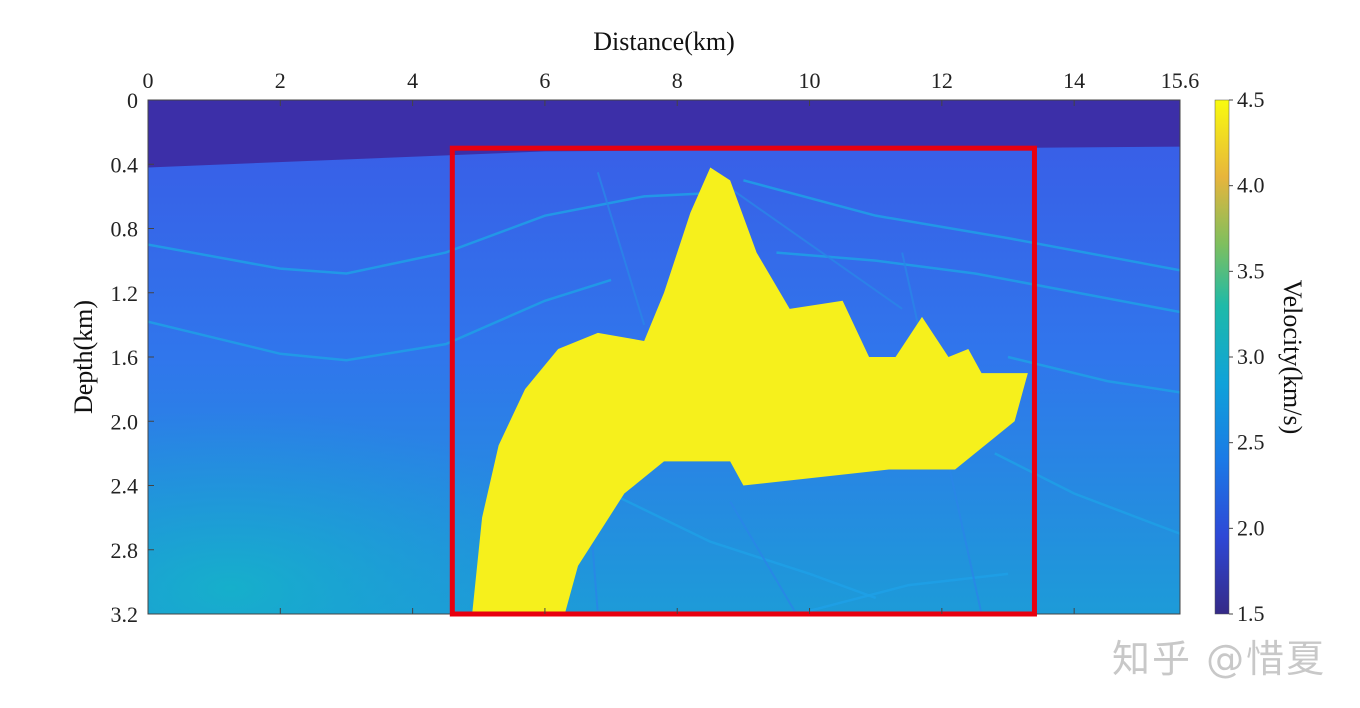 This screenshot has height=708, width=1360. What do you see at coordinates (677, 80) in the screenshot?
I see `x-tick-label: 8` at bounding box center [677, 80].